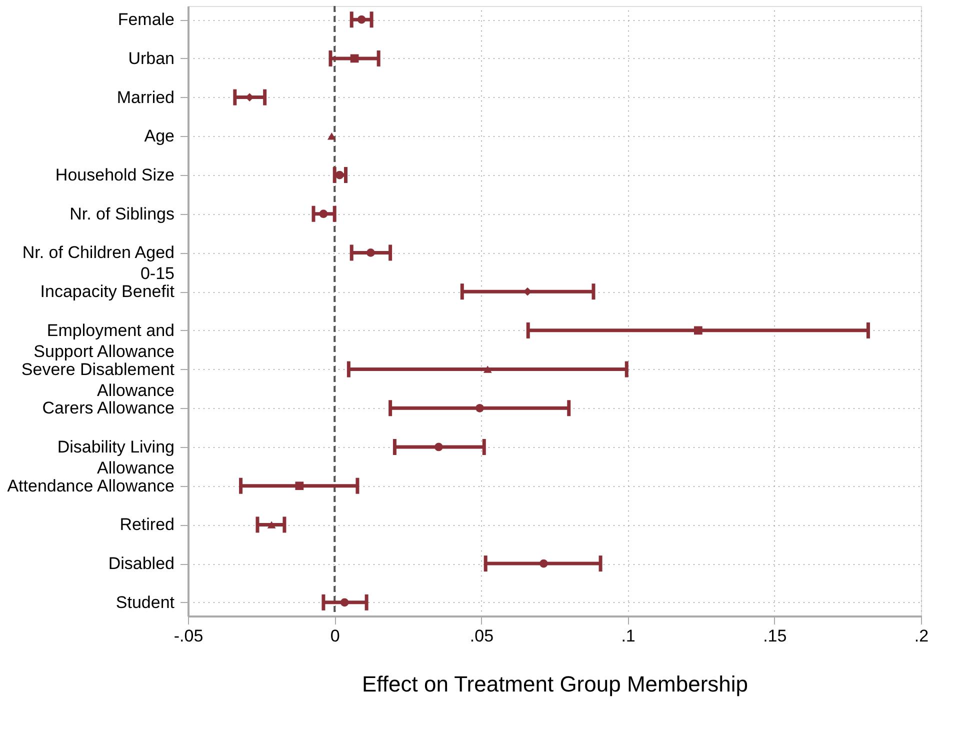 Image resolution: width=967 pixels, height=735 pixels. I want to click on y-tick-label: Household Size, so click(114, 175).